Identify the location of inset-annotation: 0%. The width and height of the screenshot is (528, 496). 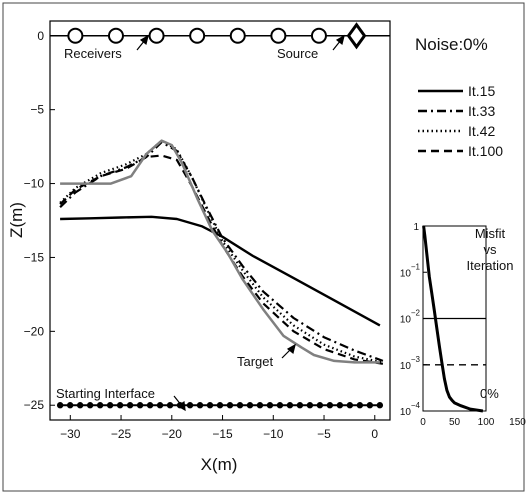
(489, 393).